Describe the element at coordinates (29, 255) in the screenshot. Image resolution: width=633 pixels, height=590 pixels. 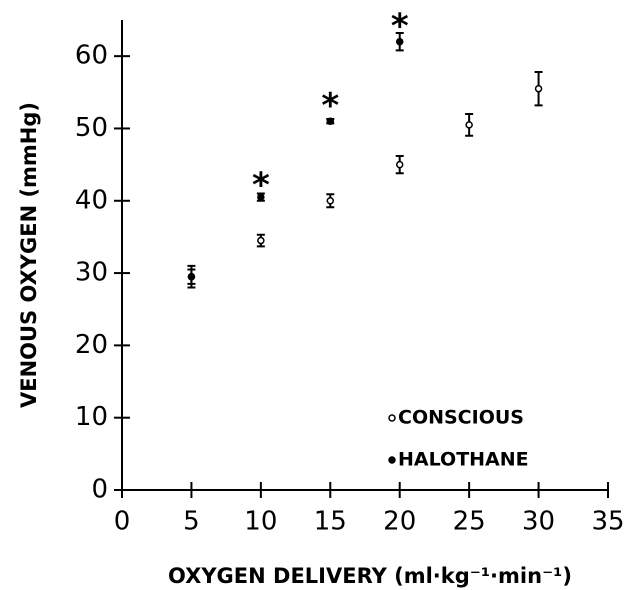
I see `y-axis-label: VENOUS OXYGEN (mmHg)` at that location.